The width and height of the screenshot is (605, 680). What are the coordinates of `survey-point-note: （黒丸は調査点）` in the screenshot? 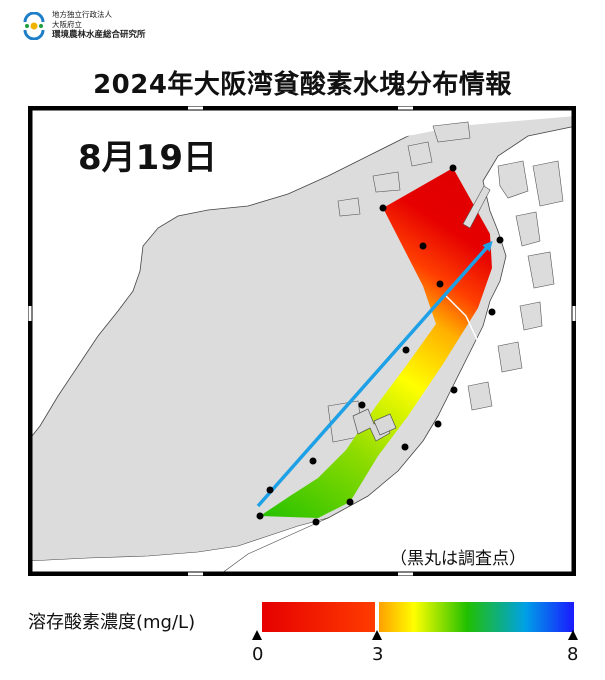 It's located at (458, 559).